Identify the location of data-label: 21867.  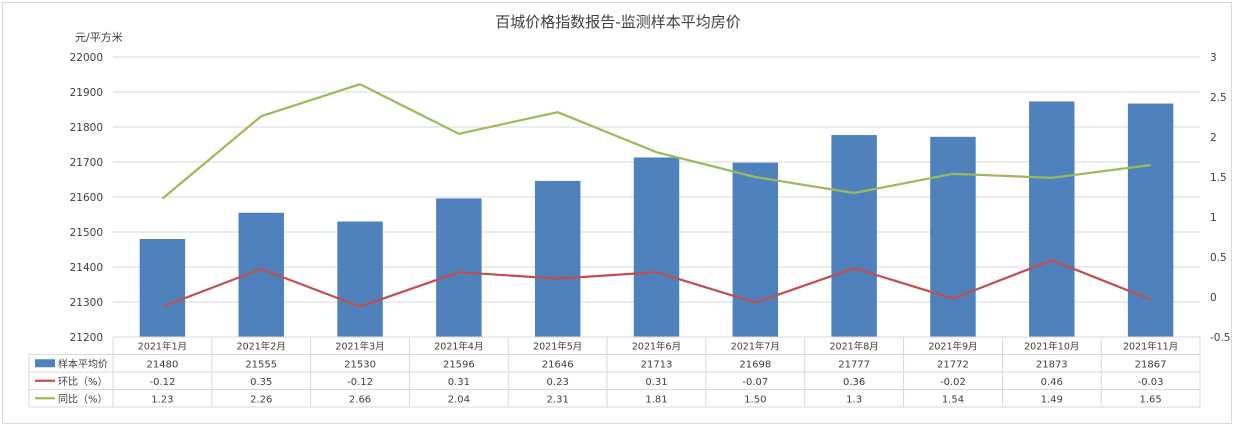
(1151, 364).